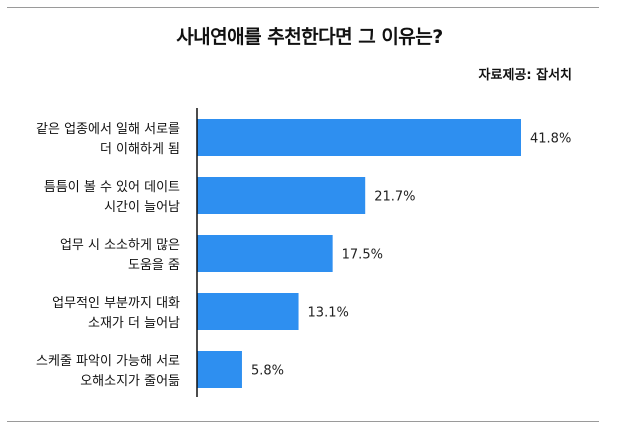  Describe the element at coordinates (112, 187) in the screenshot. I see `category-label-line: 틈틈이 볼 수 있어 데이트` at that location.